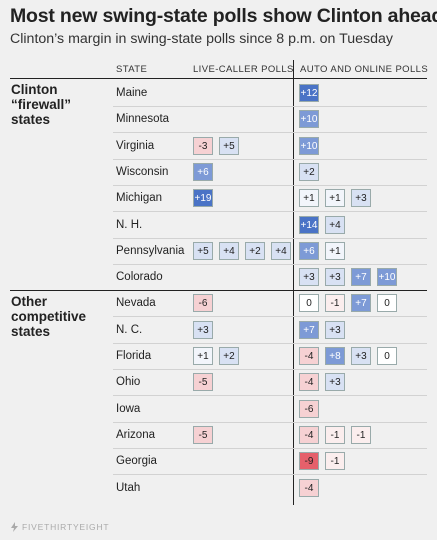  What do you see at coordinates (129, 225) in the screenshot?
I see `state-name: N. H.` at bounding box center [129, 225].